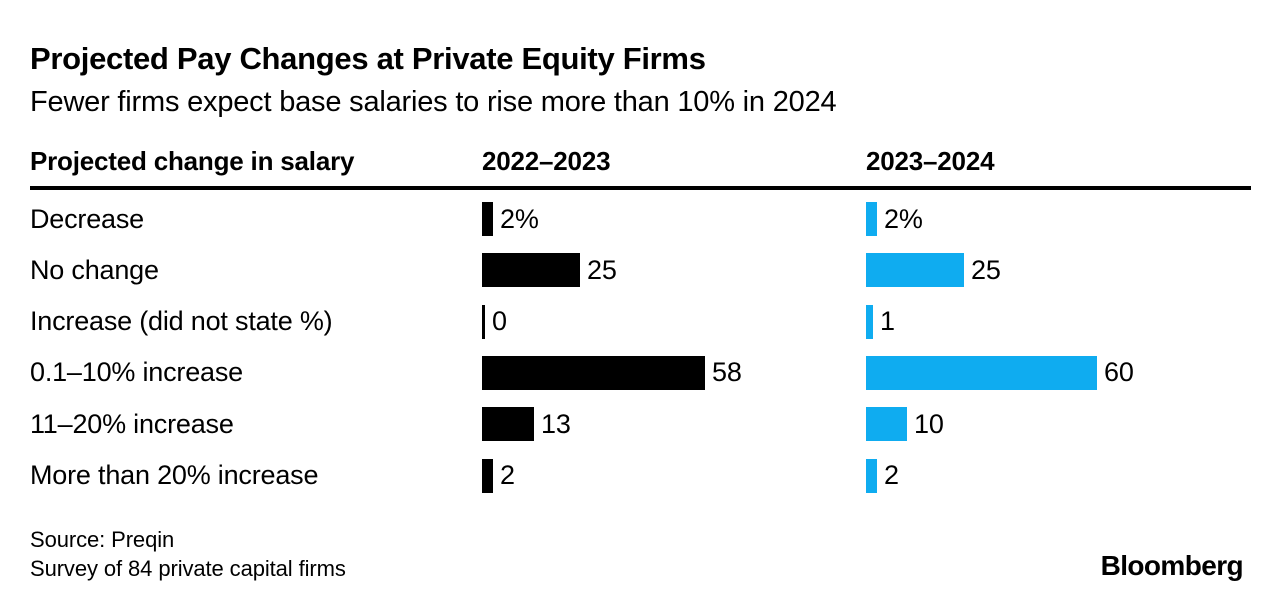 The height and width of the screenshot is (610, 1279). I want to click on bloomberg-logo: Bloomberg, so click(1172, 565).